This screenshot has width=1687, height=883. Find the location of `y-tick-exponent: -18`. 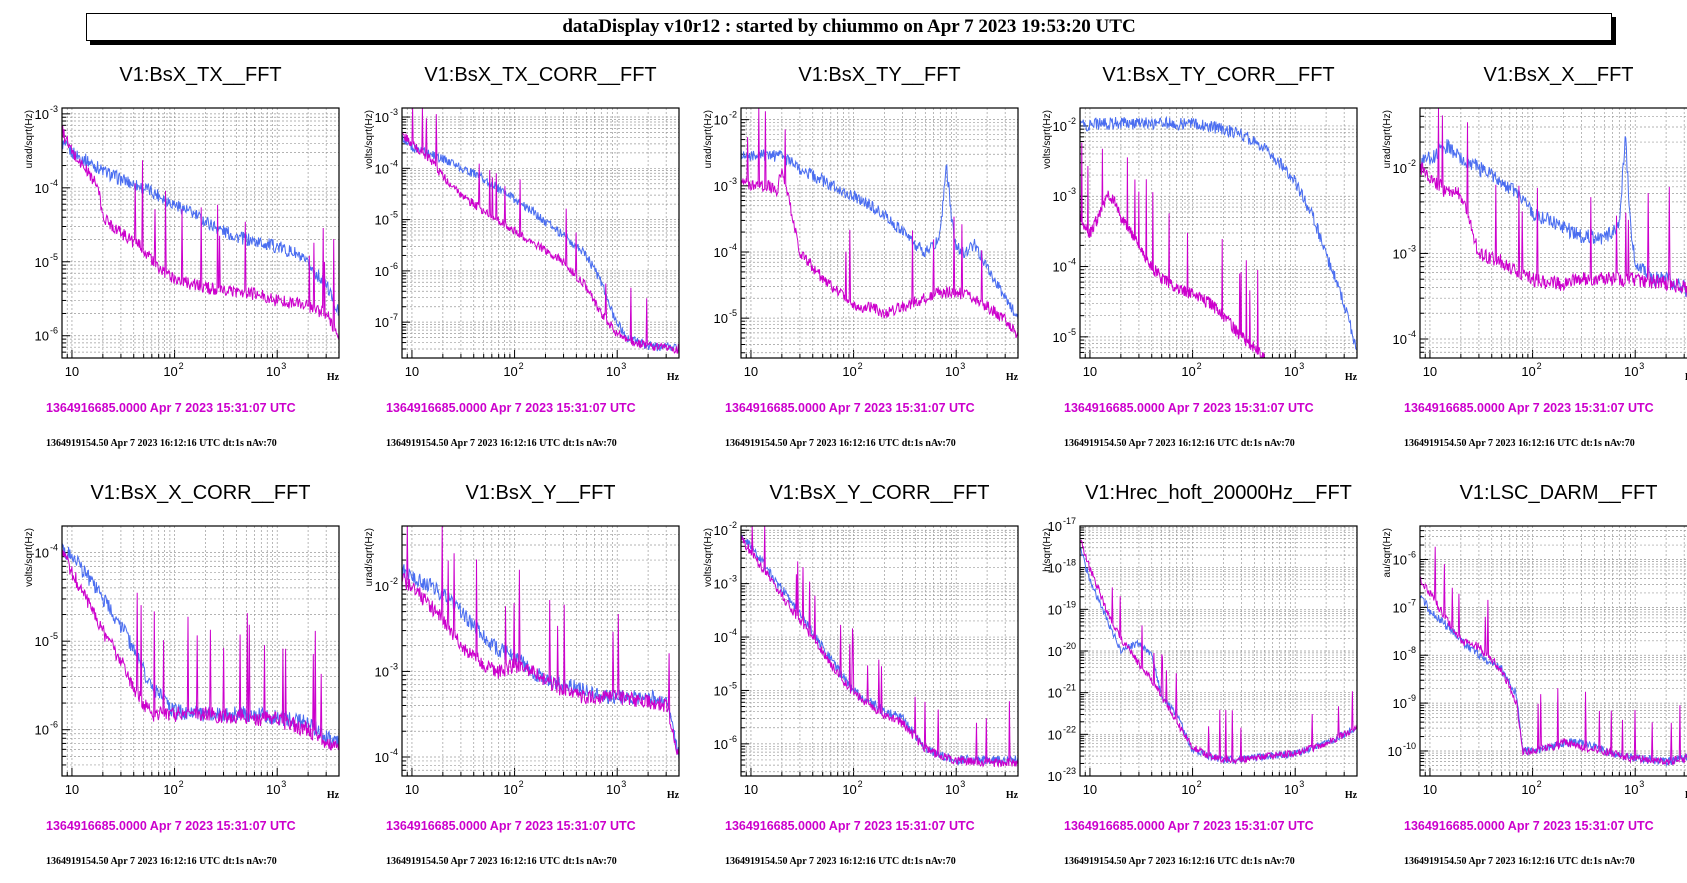

y-tick-exponent: -18 is located at coordinates (1069, 563).